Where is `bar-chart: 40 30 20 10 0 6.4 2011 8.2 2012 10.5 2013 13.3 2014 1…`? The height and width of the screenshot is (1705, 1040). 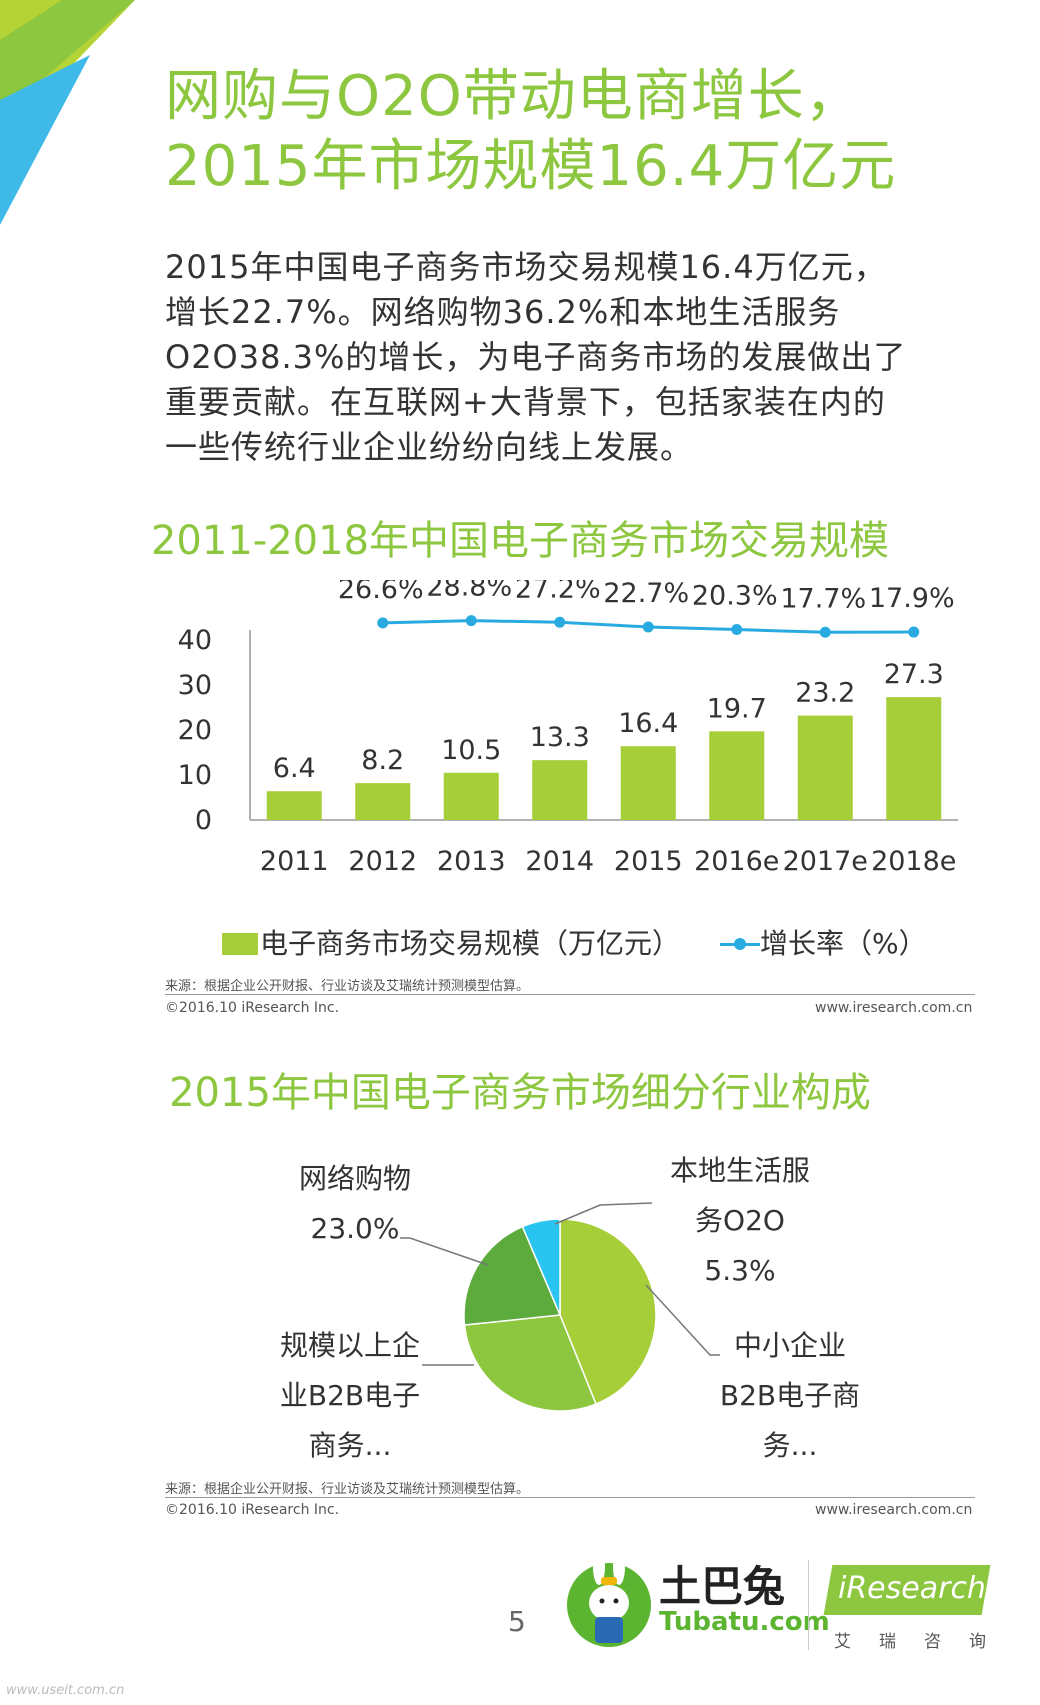 bar-chart: 40 30 20 10 0 6.4 2011 8.2 2012 10.5 2013 13.3 2014 1… is located at coordinates (568, 728).